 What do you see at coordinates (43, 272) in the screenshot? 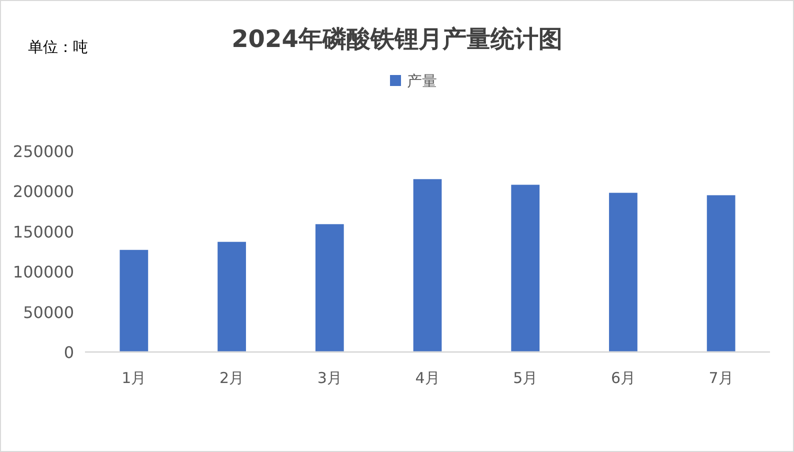
I see `y-tick-label: 100000` at bounding box center [43, 272].